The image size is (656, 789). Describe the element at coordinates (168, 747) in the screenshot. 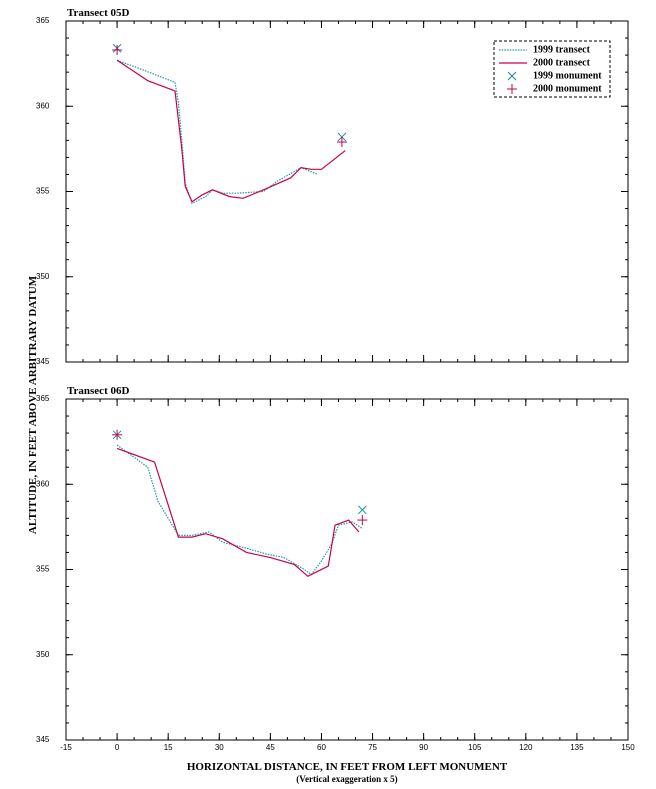

I see `x-tick-label: 15` at that location.